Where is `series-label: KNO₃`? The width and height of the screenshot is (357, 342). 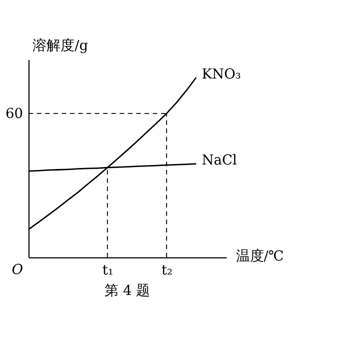
series-label: KNO₃ is located at coordinates (221, 74).